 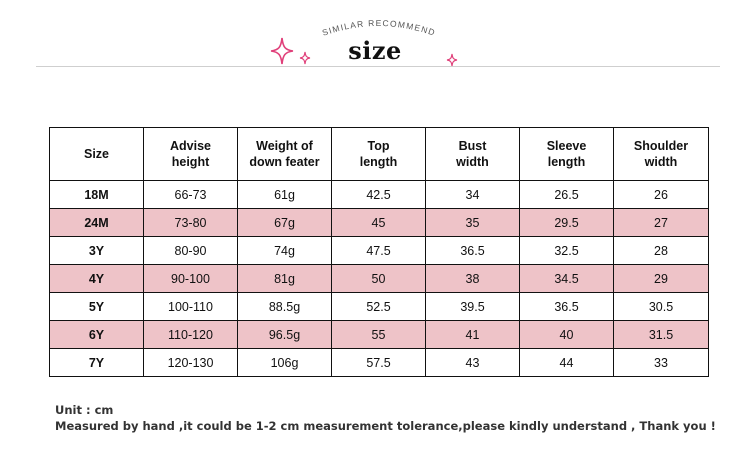 I want to click on height-cell: 100-110, so click(x=190, y=306).